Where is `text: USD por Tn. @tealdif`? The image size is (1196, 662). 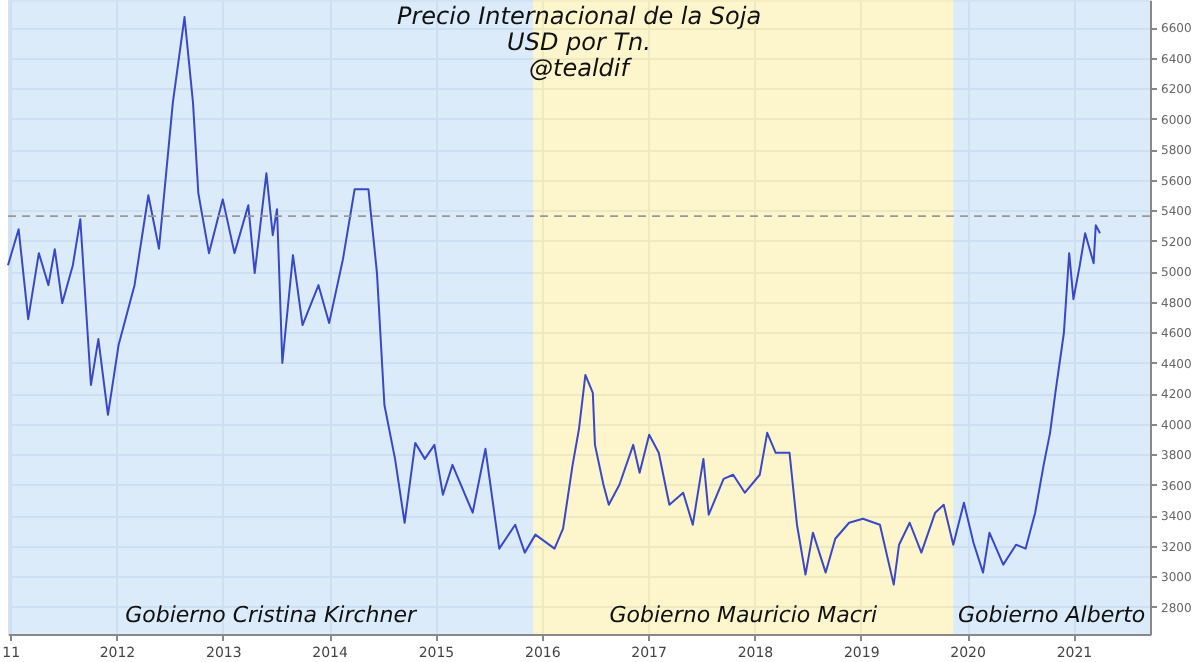 text: USD por Tn. @tealdif is located at coordinates (579, 55).